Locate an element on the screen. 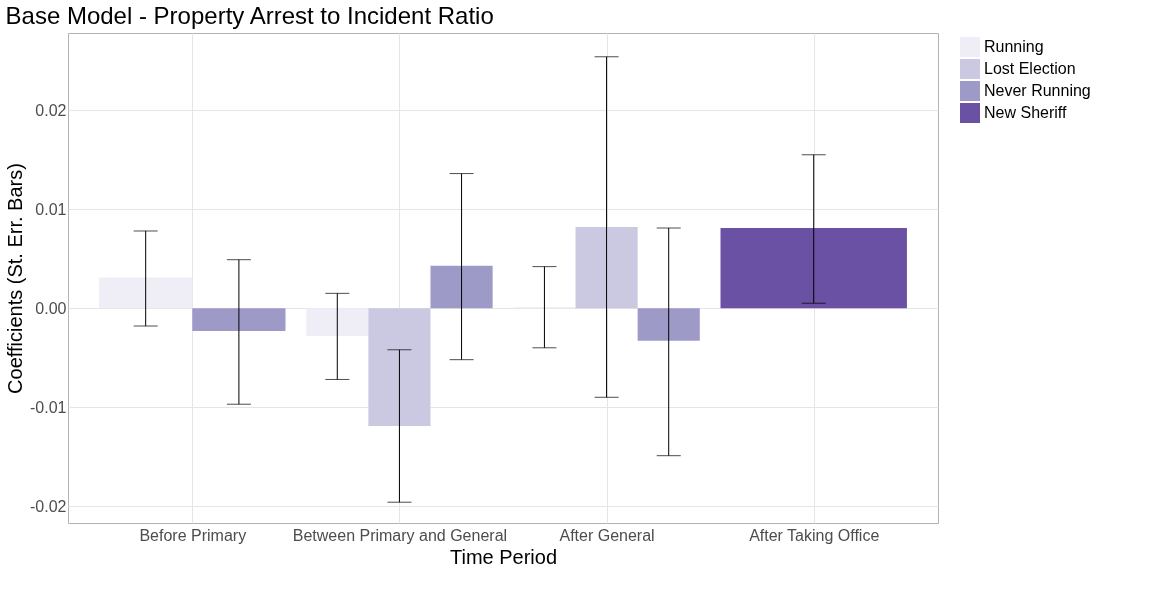  x-tick-label: Before Primary is located at coordinates (193, 535).